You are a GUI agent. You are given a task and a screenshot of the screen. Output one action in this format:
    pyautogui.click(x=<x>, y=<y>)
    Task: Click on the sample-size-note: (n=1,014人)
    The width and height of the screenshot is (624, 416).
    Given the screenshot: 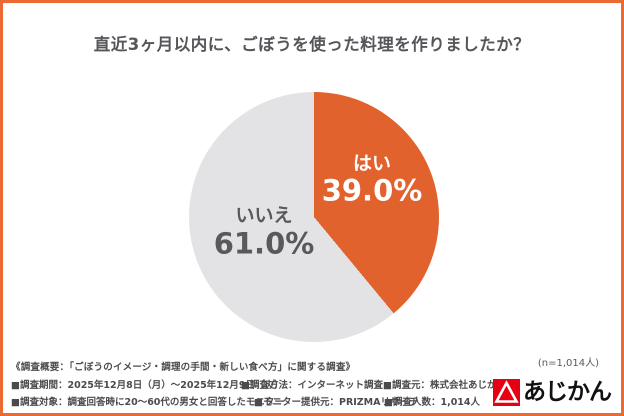 What is the action you would take?
    pyautogui.click(x=568, y=363)
    